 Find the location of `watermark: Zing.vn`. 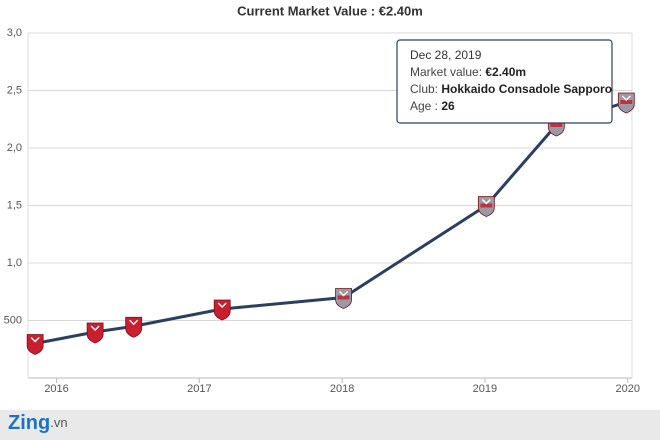

watermark: Zing.vn is located at coordinates (38, 423).